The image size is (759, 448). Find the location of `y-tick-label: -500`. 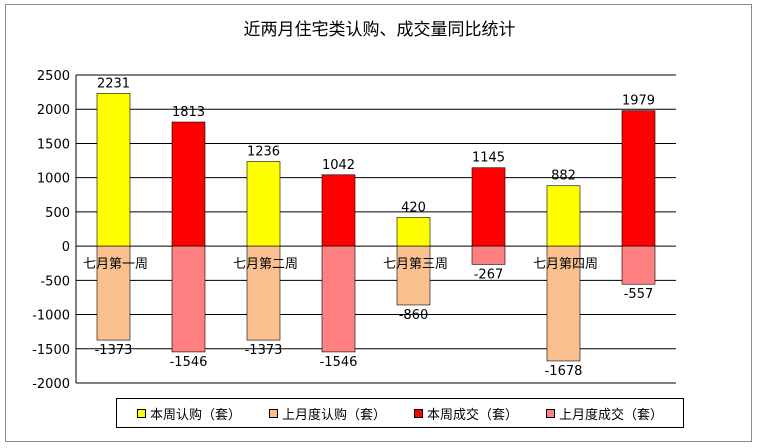

y-tick-label: -500 is located at coordinates (55, 281).